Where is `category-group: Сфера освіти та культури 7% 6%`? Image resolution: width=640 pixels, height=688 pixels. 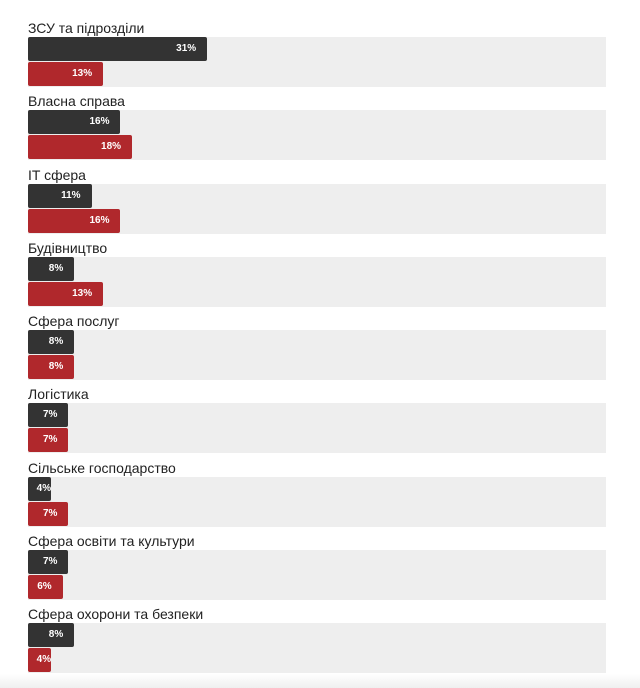
category-group: Сфера освіти та культури 7% 6% is located at coordinates (317, 567).